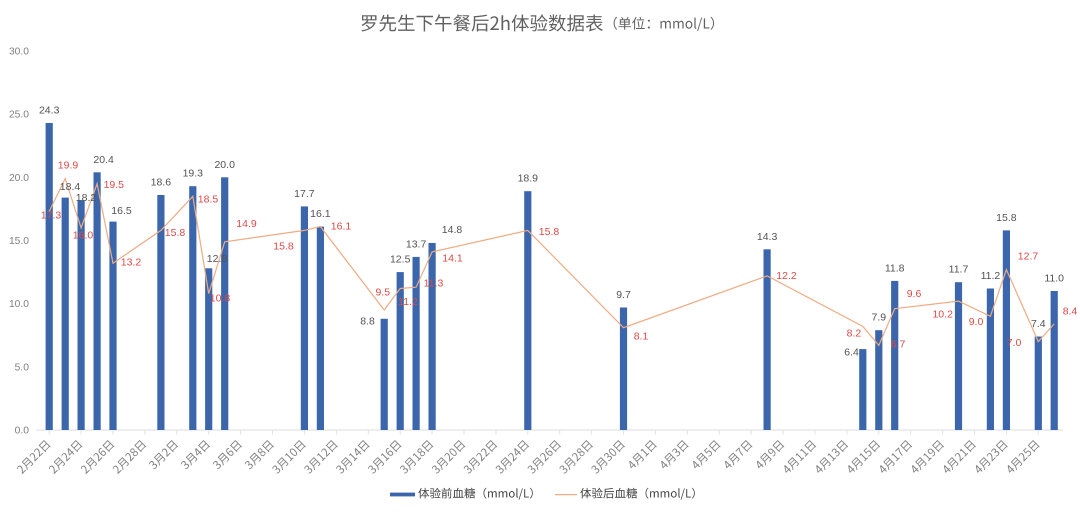 Image resolution: width=1080 pixels, height=513 pixels. Describe the element at coordinates (19, 241) in the screenshot. I see `svg-text: 15.0` at that location.